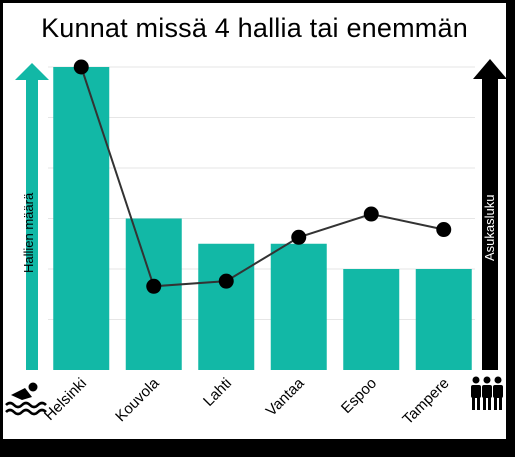 The image size is (515, 457). What do you see at coordinates (28, 232) in the screenshot?
I see `y-axis-label: Hallien määrä` at bounding box center [28, 232].